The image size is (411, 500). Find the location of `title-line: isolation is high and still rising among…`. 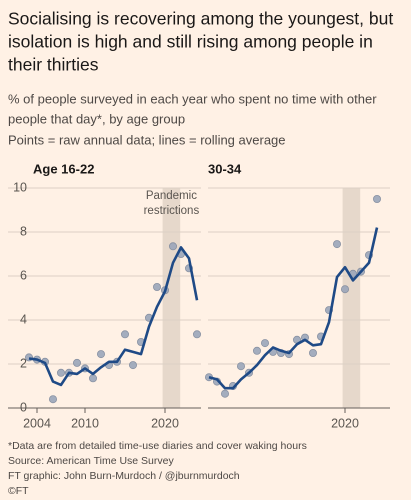

title-line: isolation is high and still rising among… is located at coordinates (190, 42).